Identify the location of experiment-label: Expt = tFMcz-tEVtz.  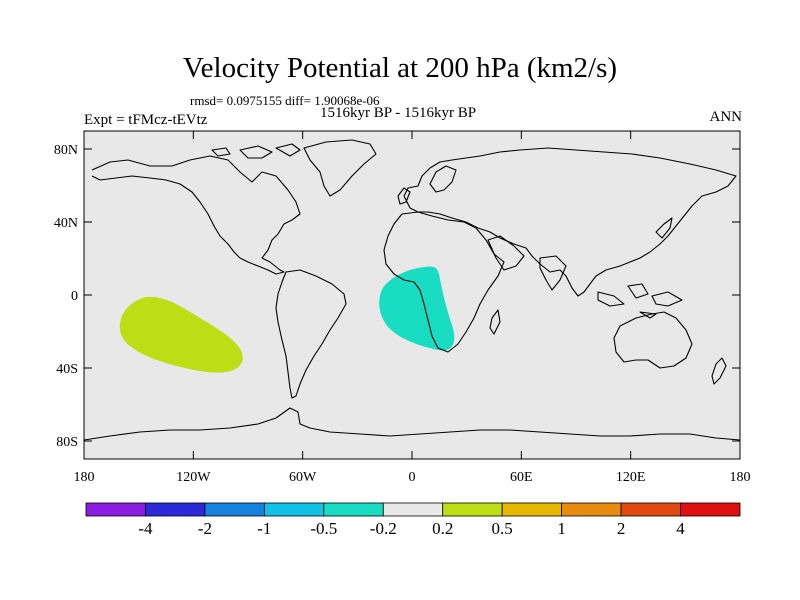
(146, 120).